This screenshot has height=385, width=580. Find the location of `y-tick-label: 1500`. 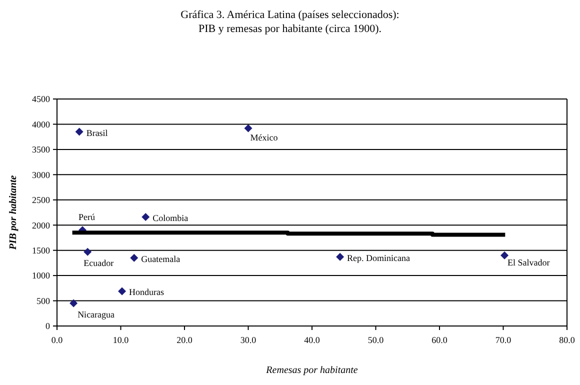

y-tick-label: 1500 is located at coordinates (41, 250).